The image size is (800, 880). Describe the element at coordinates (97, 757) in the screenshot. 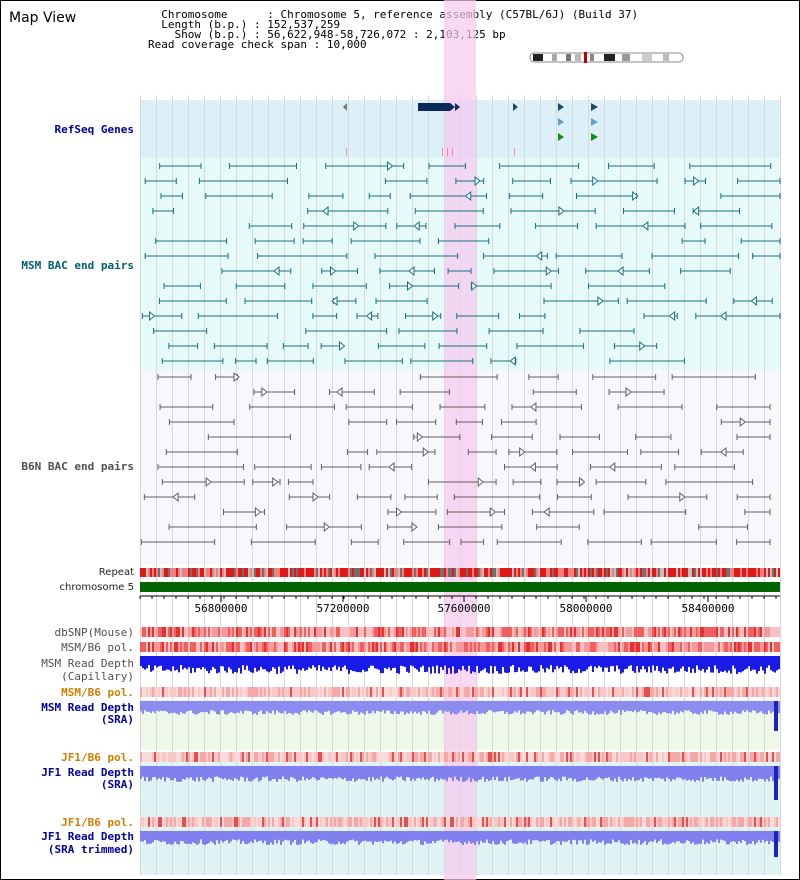

I see `track-label-jf1-b6-pol: JF1/B6 pol.` at that location.